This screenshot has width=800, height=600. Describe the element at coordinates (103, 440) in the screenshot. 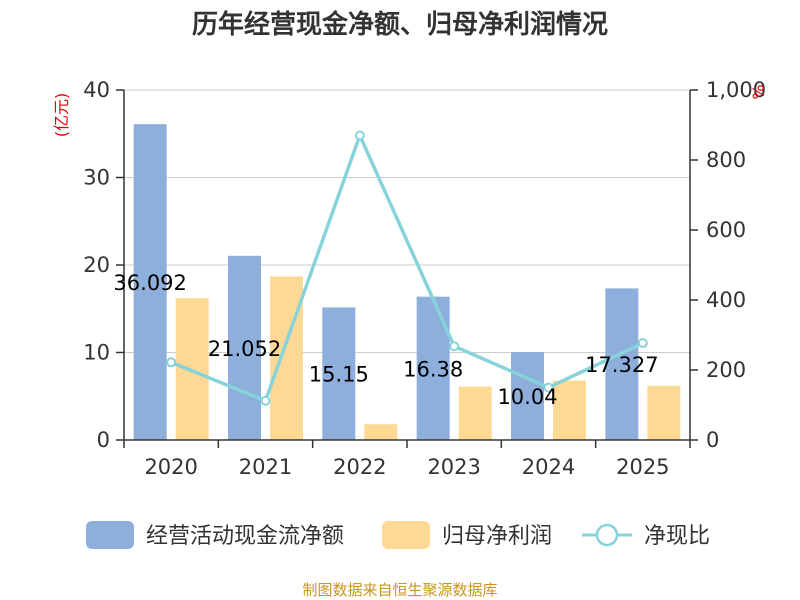

I see `left-axis-tick-label: 0` at that location.